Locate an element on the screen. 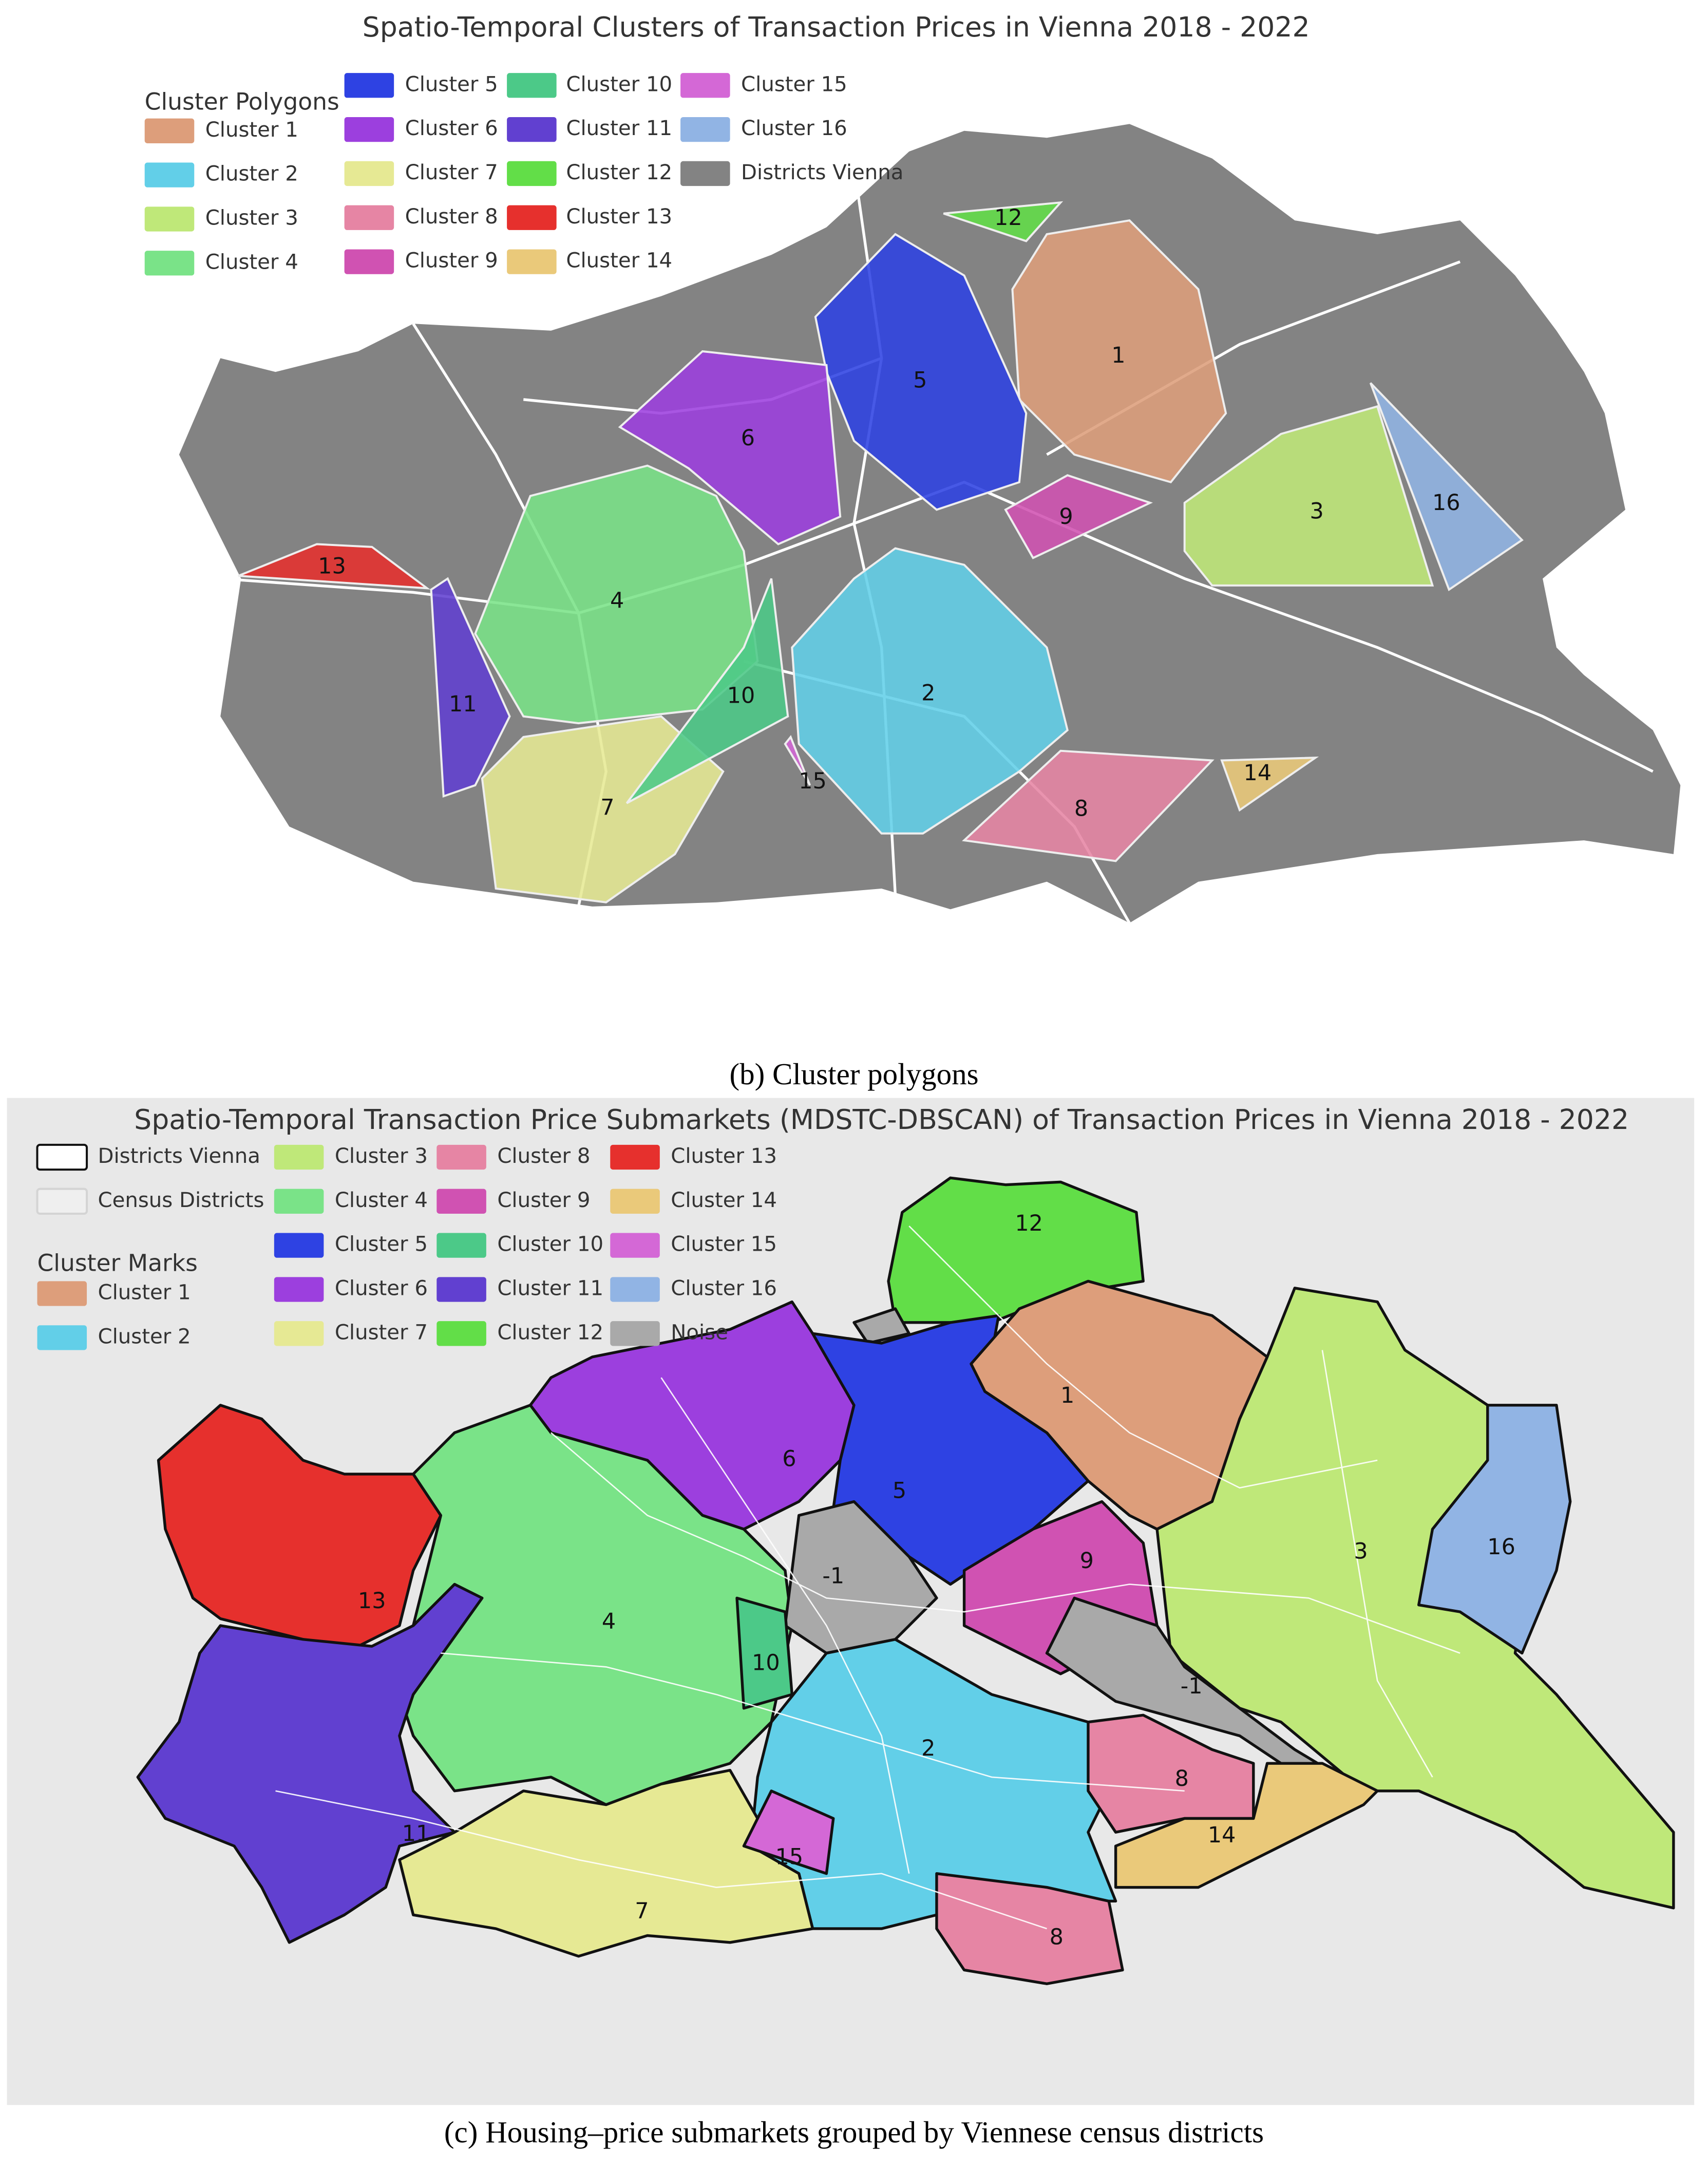  legend-label: Cluster 10 is located at coordinates (550, 1244).